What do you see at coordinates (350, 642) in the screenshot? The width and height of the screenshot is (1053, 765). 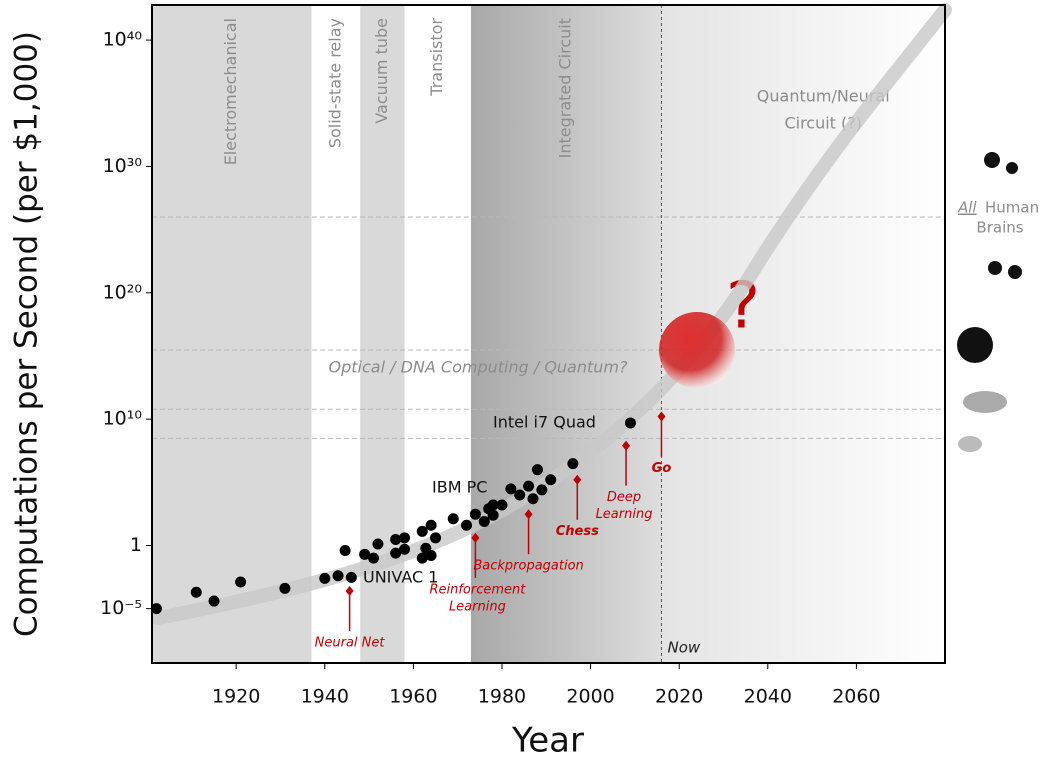 I see `milestone-label: Neural Net` at bounding box center [350, 642].